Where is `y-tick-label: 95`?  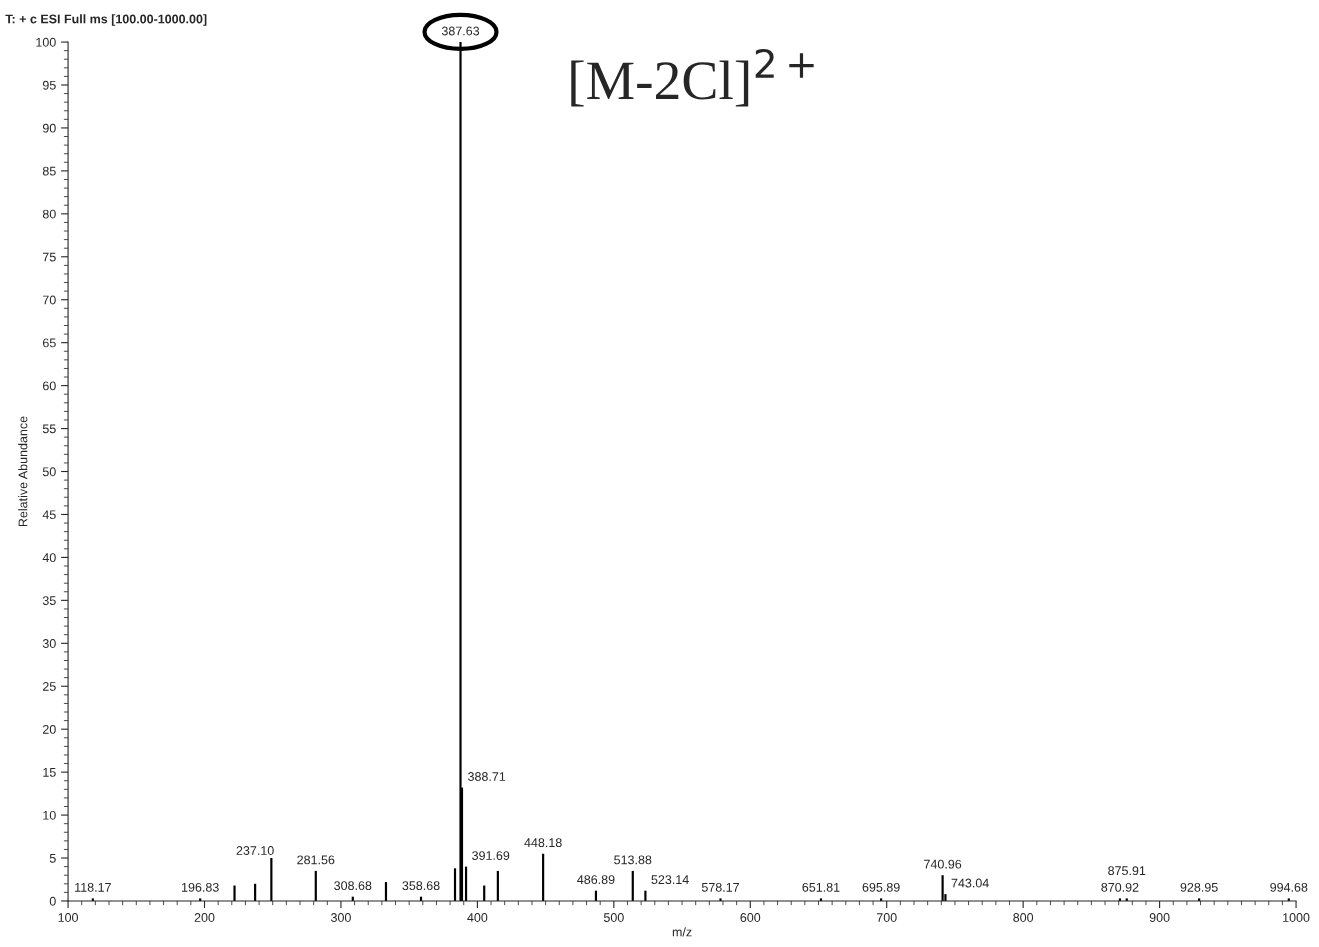
y-tick-label: 95 is located at coordinates (49, 85).